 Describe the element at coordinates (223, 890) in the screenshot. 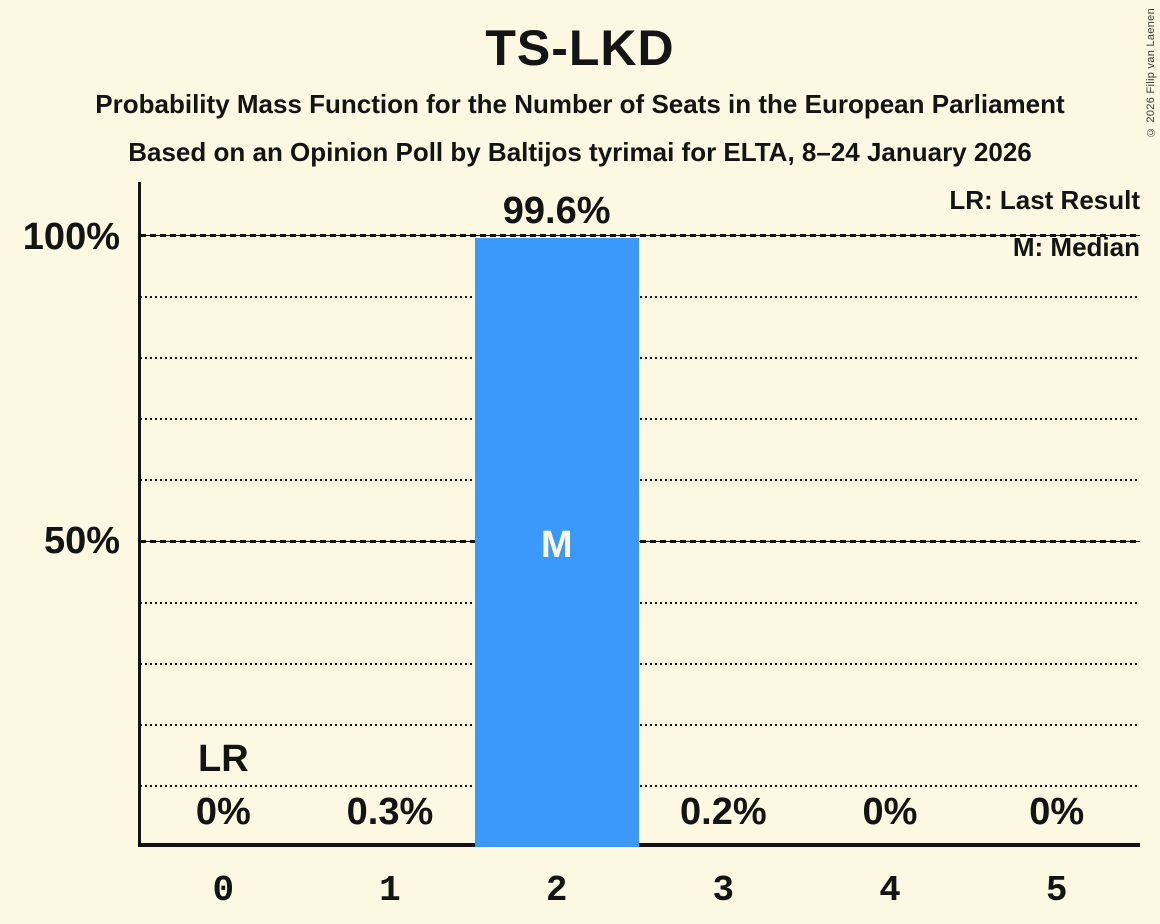

I see `x-tick-label-0: 0` at that location.